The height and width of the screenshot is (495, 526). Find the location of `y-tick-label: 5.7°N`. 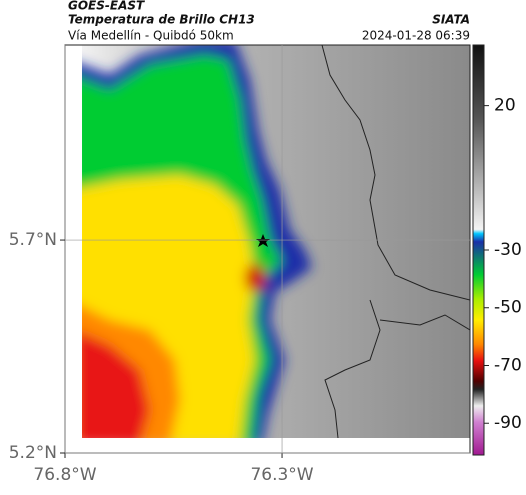

y-tick-label: 5.7°N is located at coordinates (33, 240).